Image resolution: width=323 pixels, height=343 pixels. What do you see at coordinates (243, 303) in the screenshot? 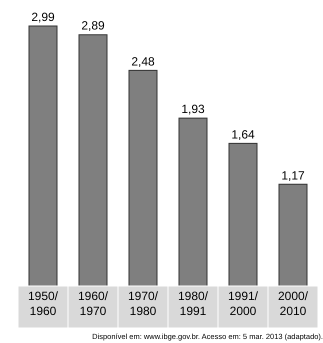
I see `x-tick-label: 1991/ 2000` at bounding box center [243, 303].